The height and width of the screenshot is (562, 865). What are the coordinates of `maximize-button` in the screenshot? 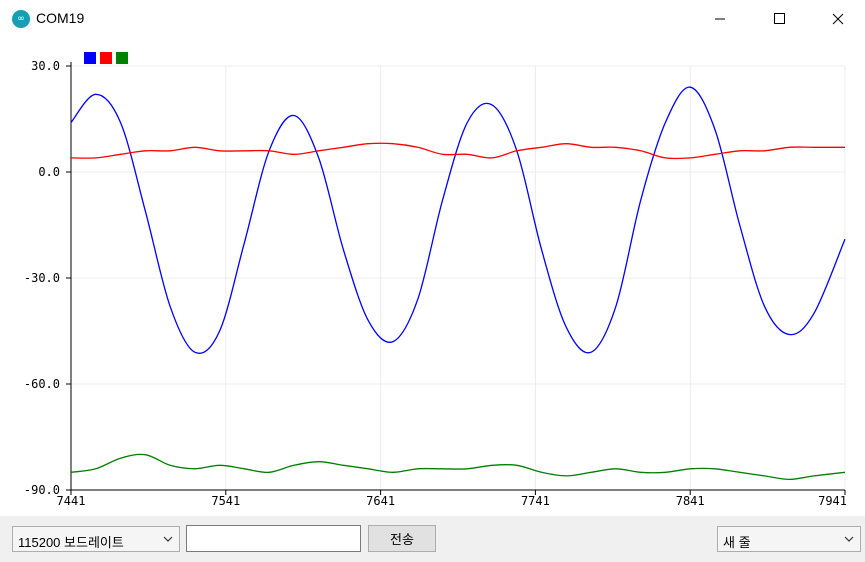 It's located at (780, 19).